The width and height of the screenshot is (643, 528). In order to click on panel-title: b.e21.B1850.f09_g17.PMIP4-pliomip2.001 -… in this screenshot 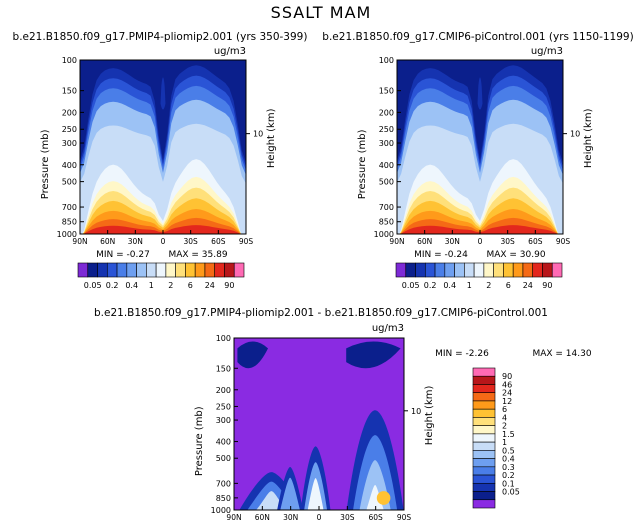, I will do `click(321, 313)`.